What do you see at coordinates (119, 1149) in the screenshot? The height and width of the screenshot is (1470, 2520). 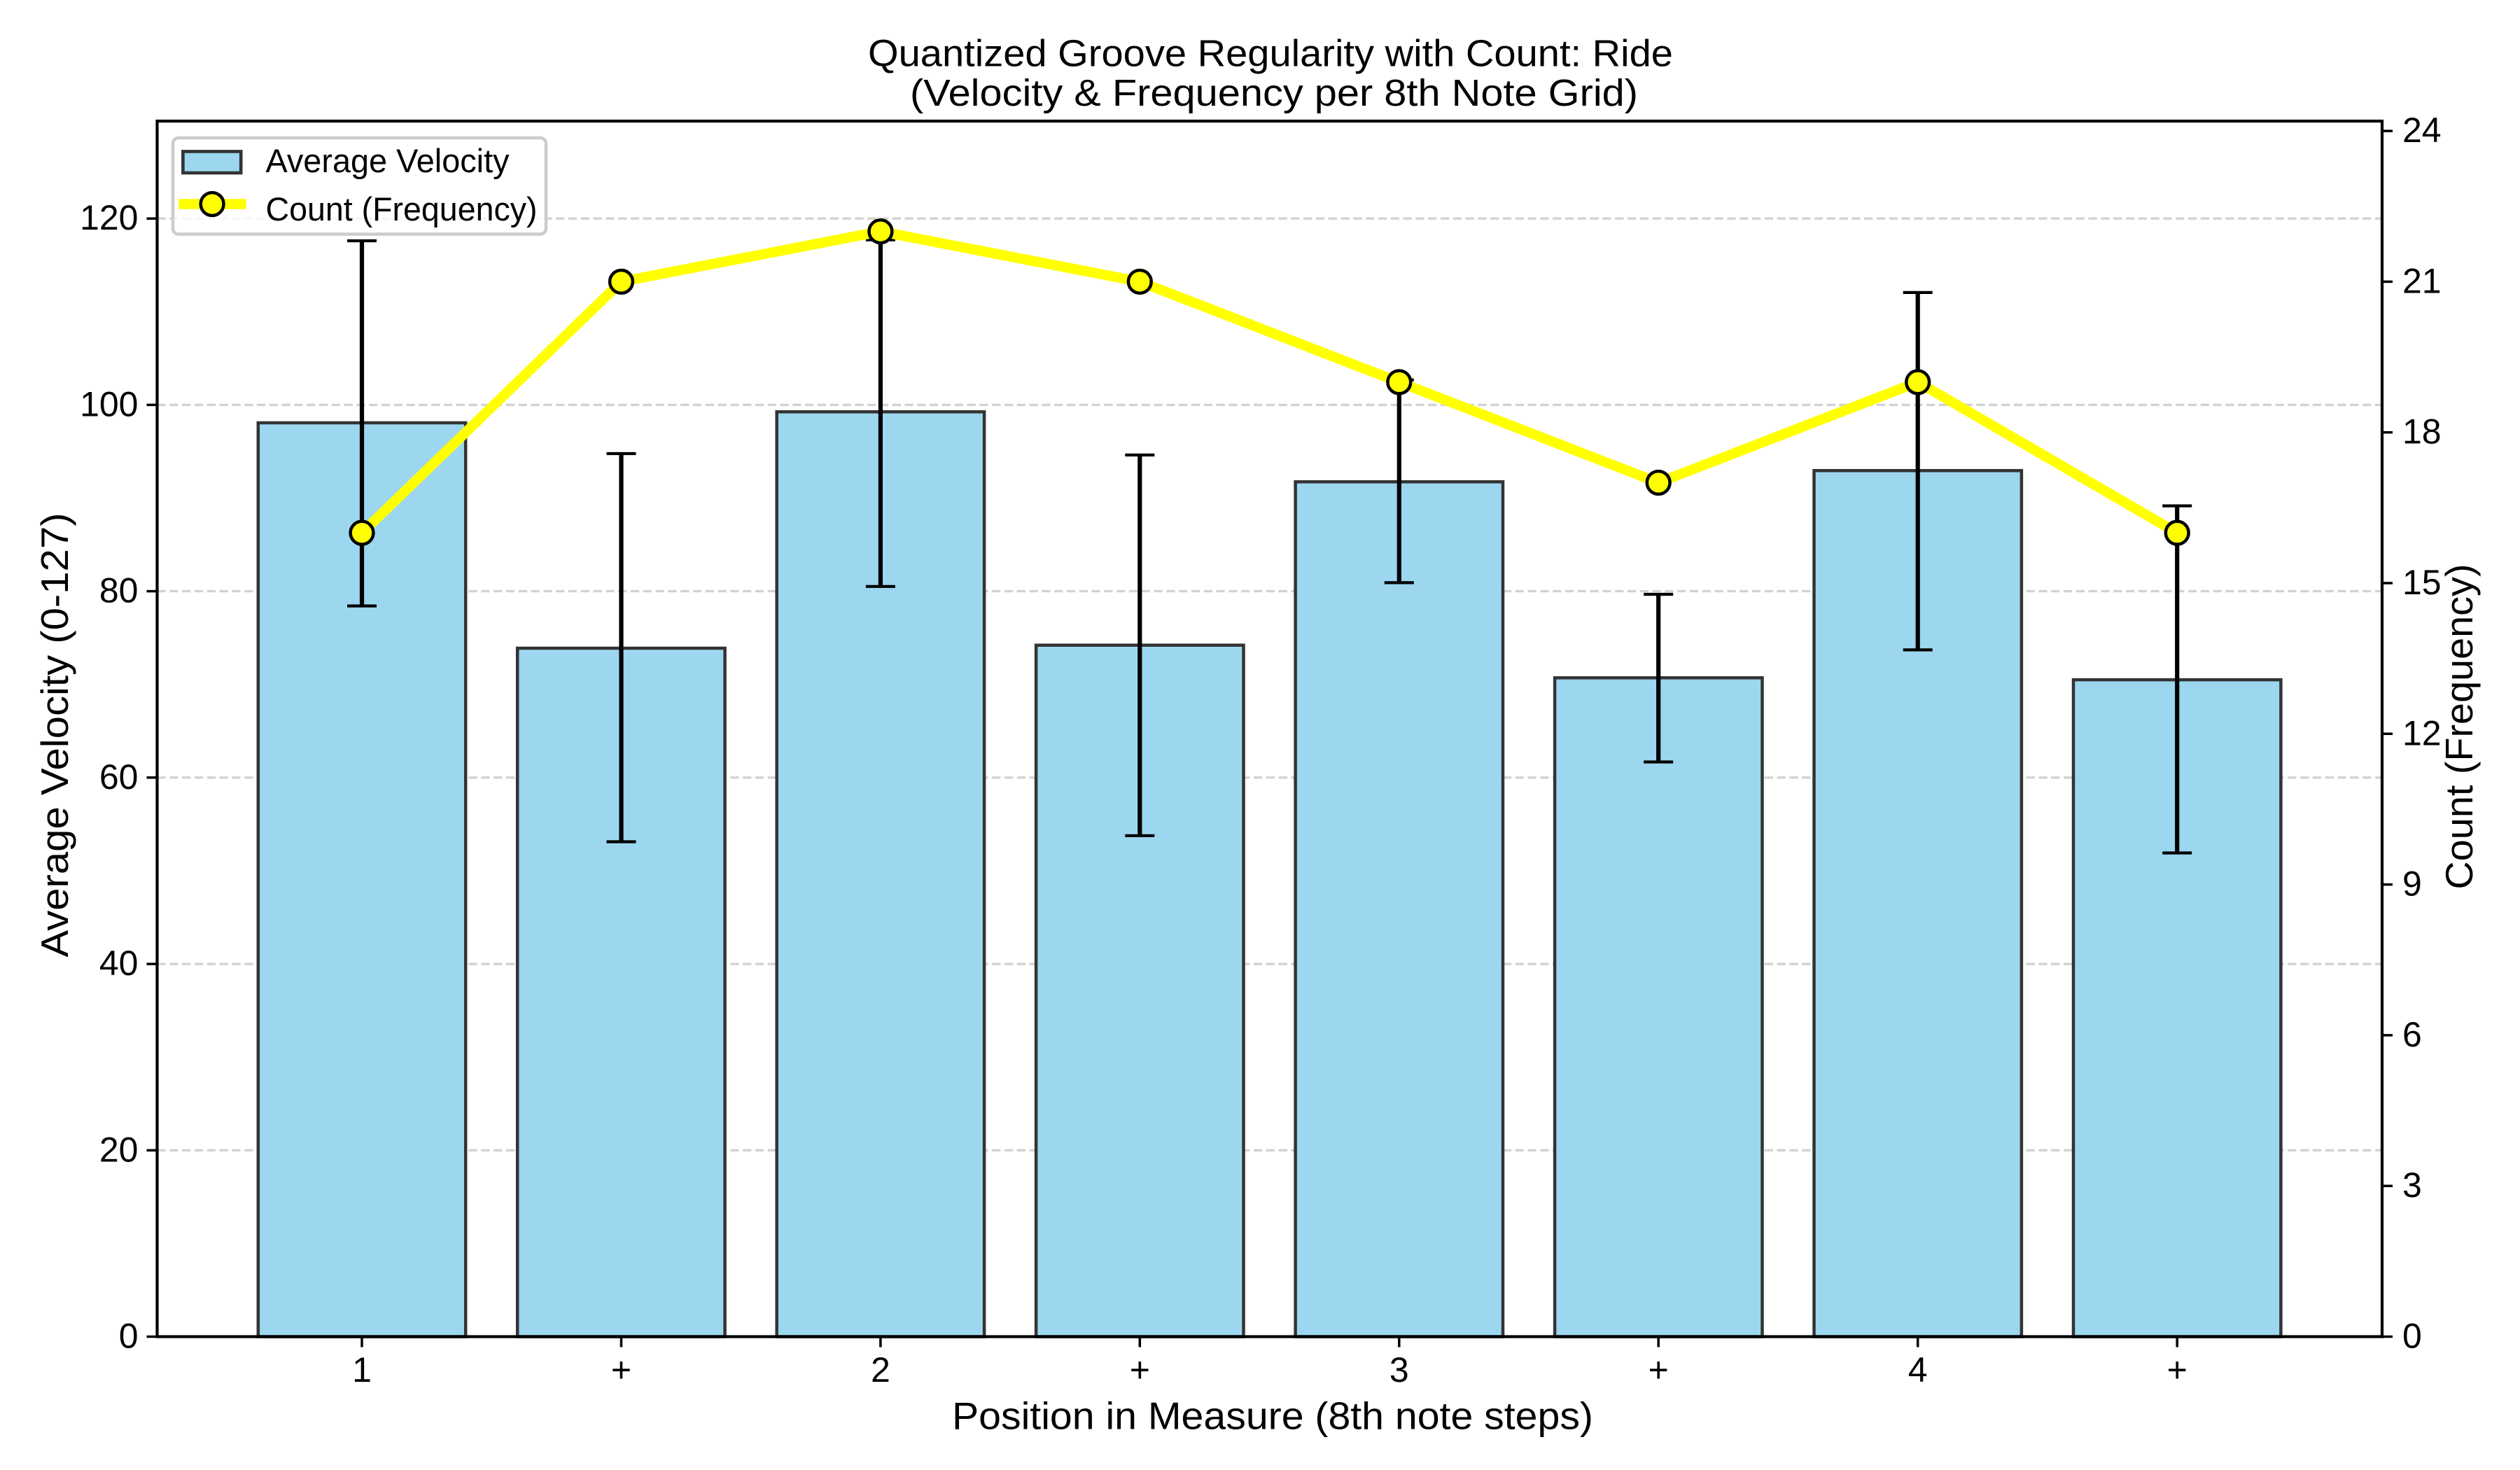 I see `svg-text: 20` at bounding box center [119, 1149].